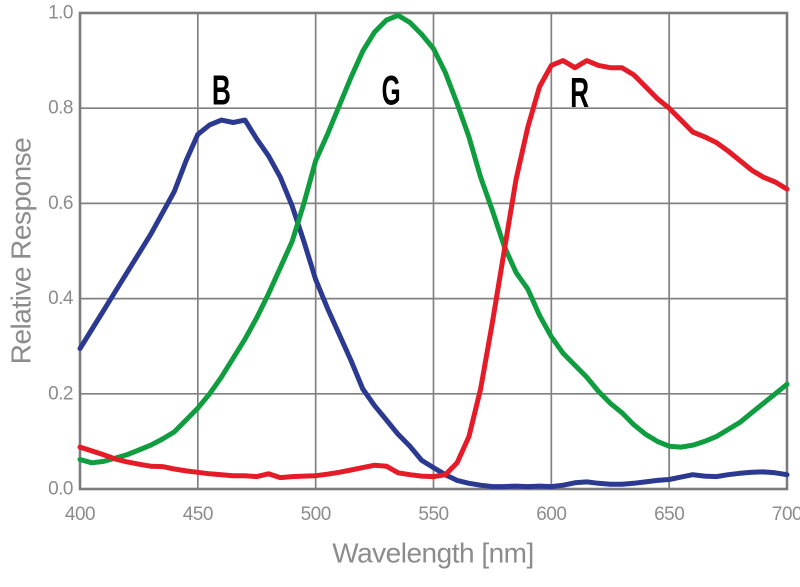 Image resolution: width=800 pixels, height=587 pixels. I want to click on y-tick-label: 0.6, so click(60, 203).